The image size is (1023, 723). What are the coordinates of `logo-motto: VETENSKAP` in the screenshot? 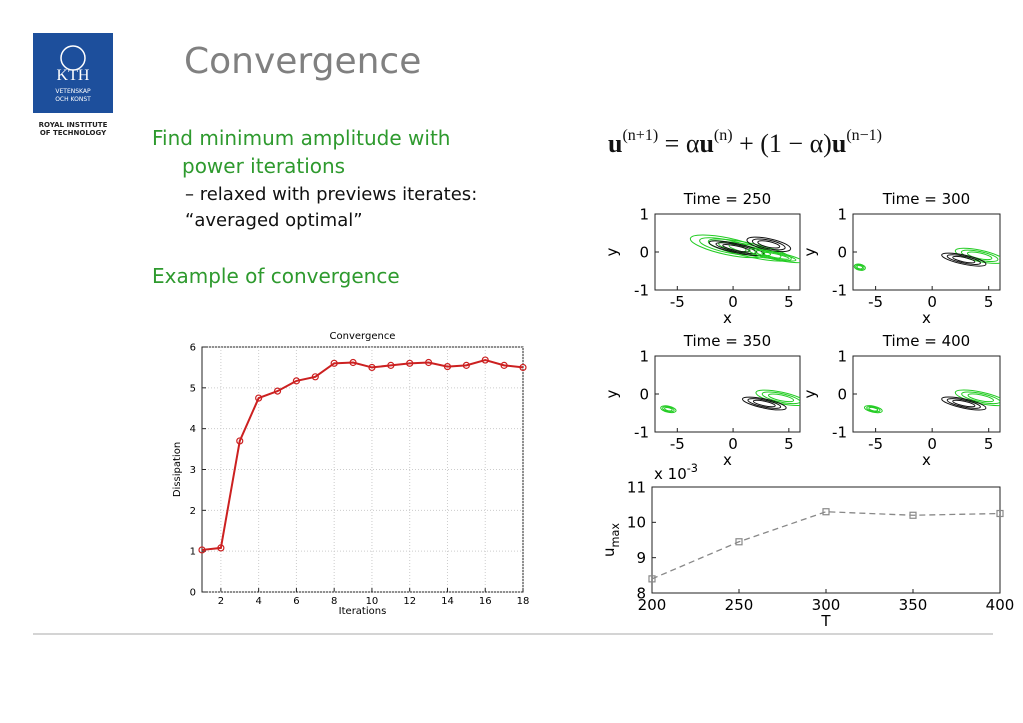 It's located at (73, 91).